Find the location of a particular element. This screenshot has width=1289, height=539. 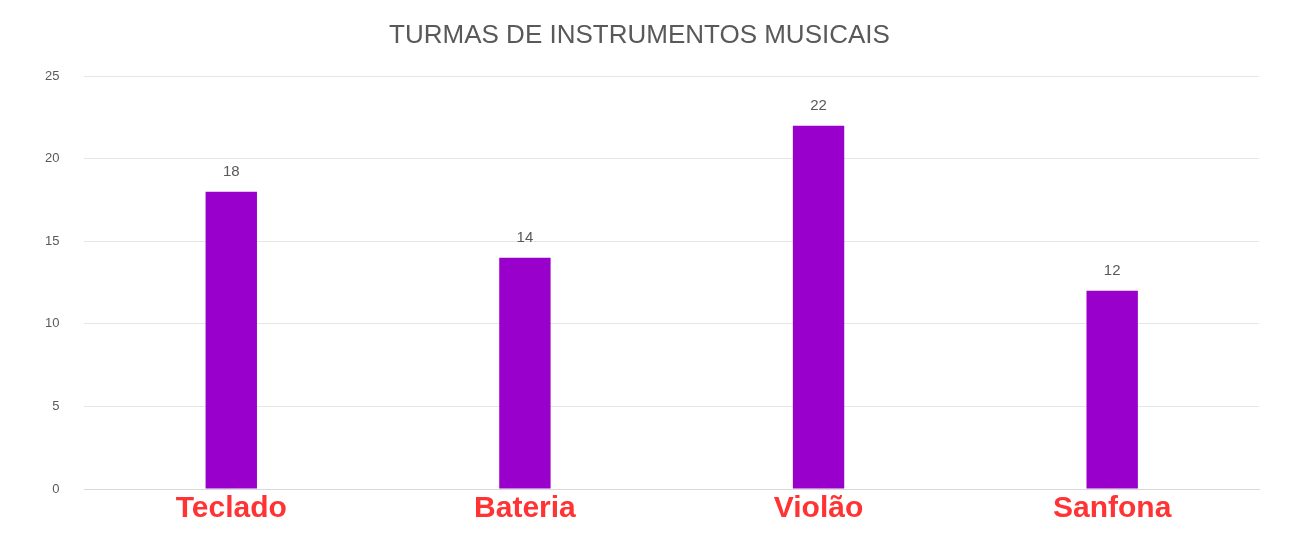

y-tick-label: 0 is located at coordinates (56, 488).